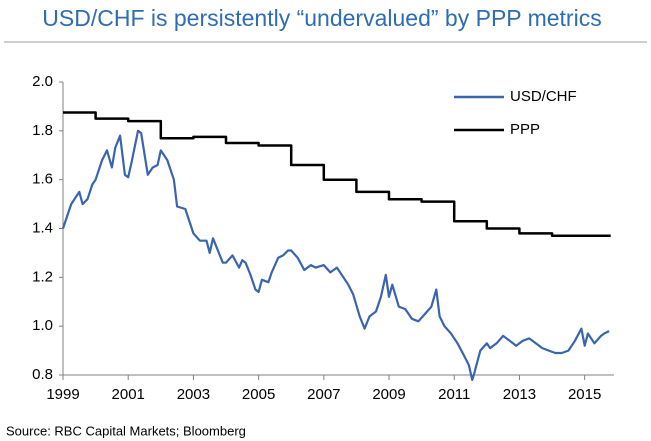 The height and width of the screenshot is (441, 651). Describe the element at coordinates (388, 394) in the screenshot. I see `x-tick-label: 2009` at that location.